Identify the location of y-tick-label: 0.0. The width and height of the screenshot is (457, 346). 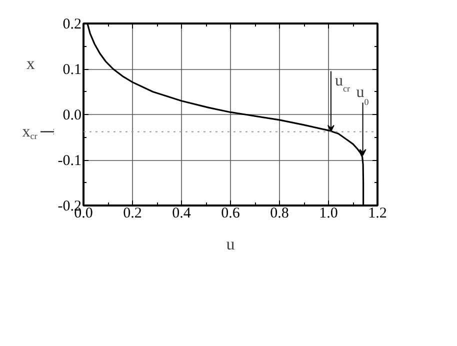
(72, 116).